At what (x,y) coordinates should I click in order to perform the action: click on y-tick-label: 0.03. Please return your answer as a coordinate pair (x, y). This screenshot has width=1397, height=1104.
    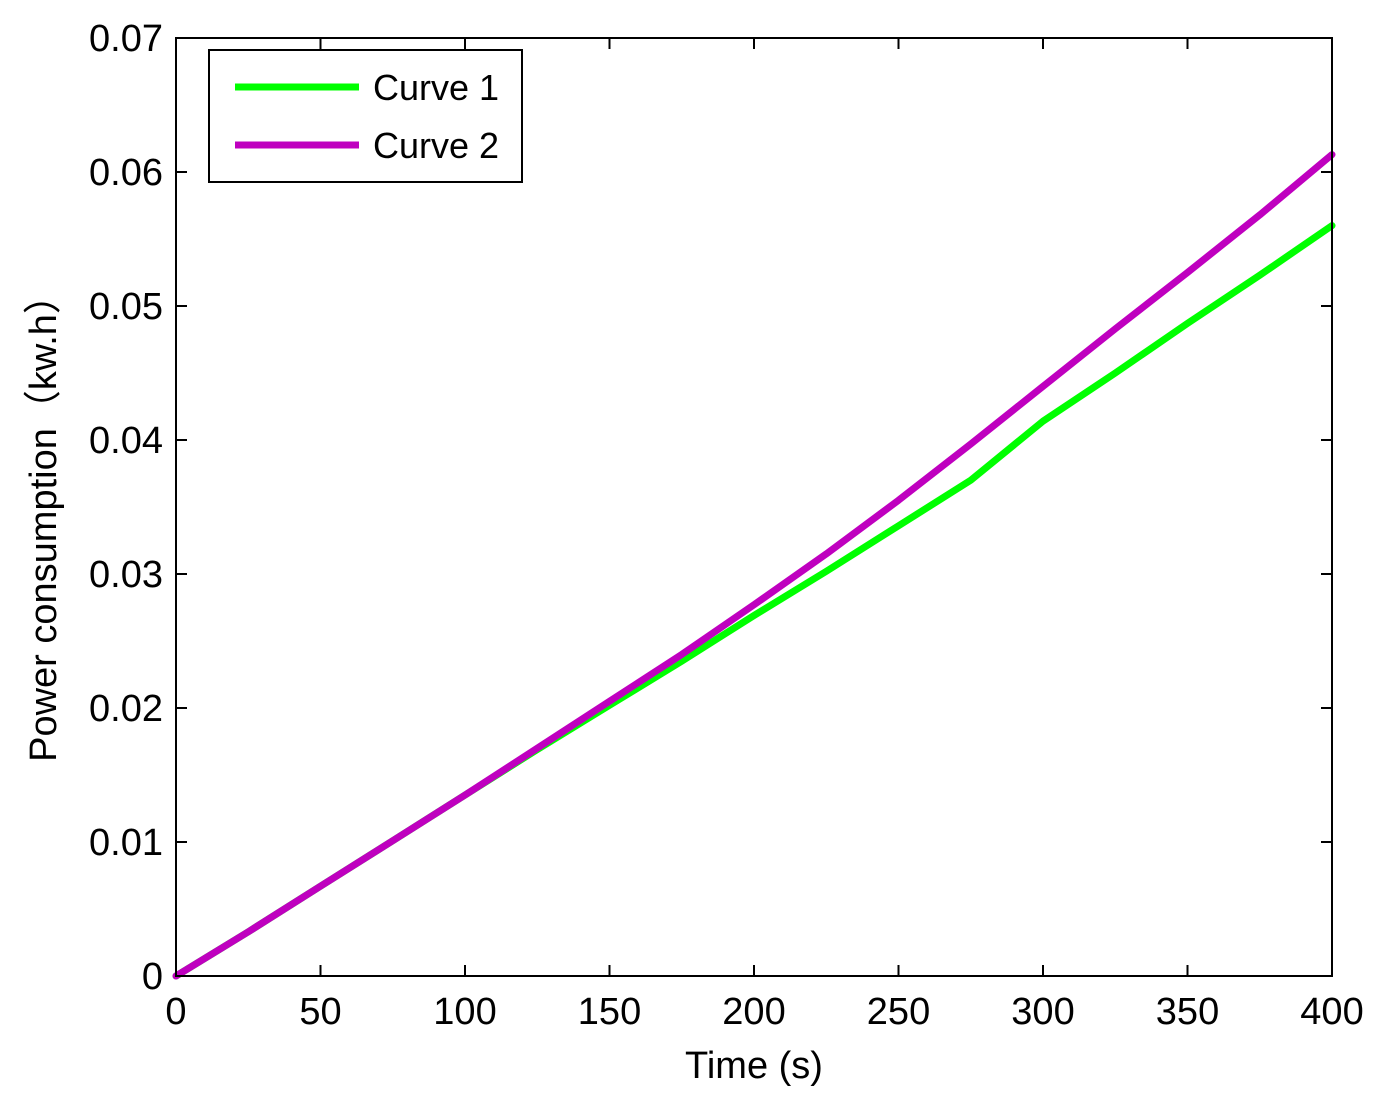
    Looking at the image, I should click on (126, 575).